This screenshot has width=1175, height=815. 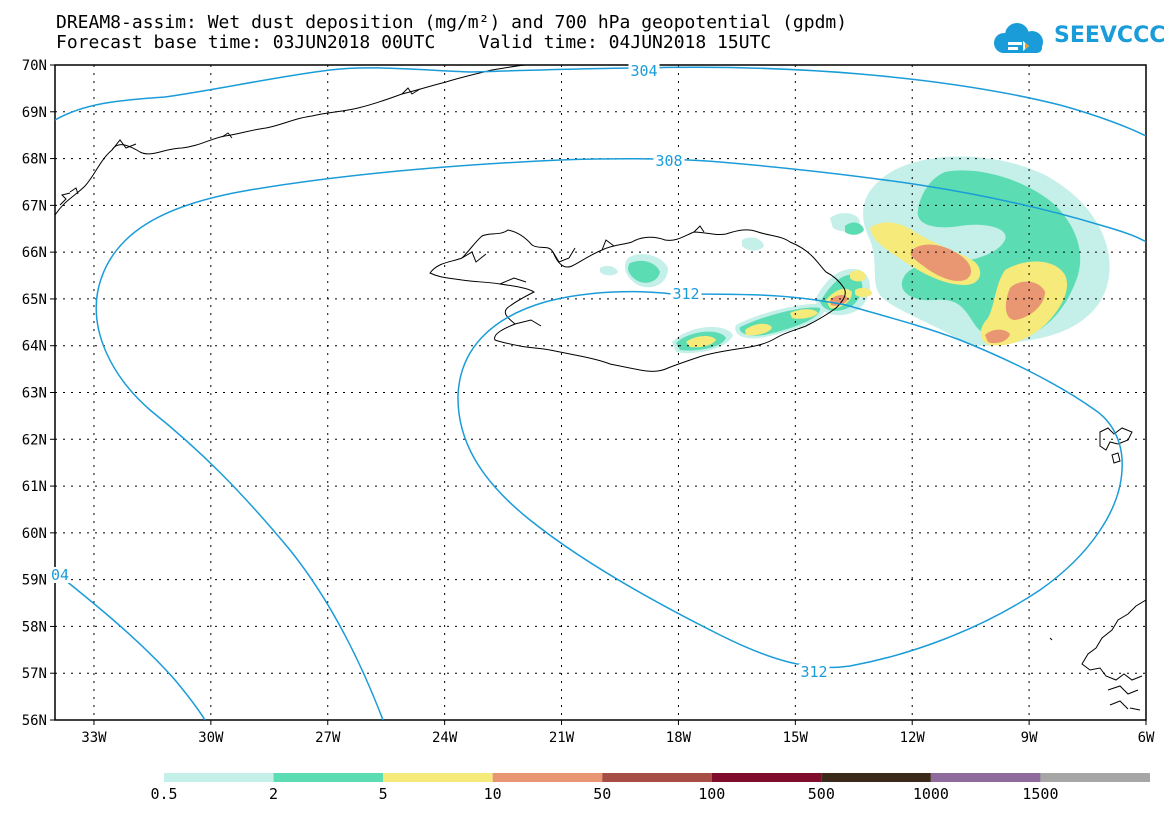 I want to click on contour-label: 304, so click(x=643, y=71).